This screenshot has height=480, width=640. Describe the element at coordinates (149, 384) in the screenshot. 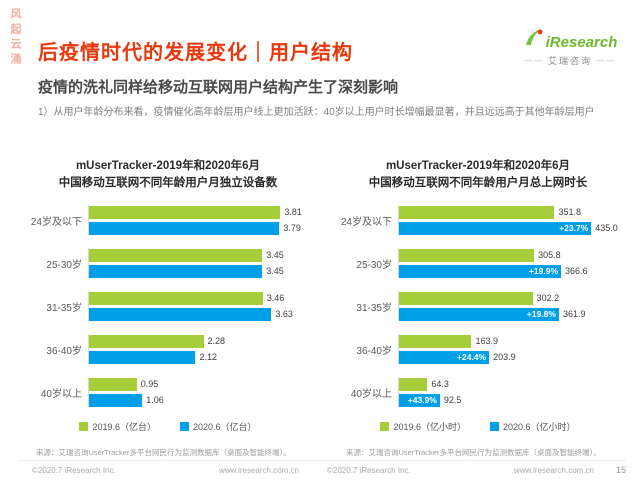

I see `value-label: 0.95` at that location.